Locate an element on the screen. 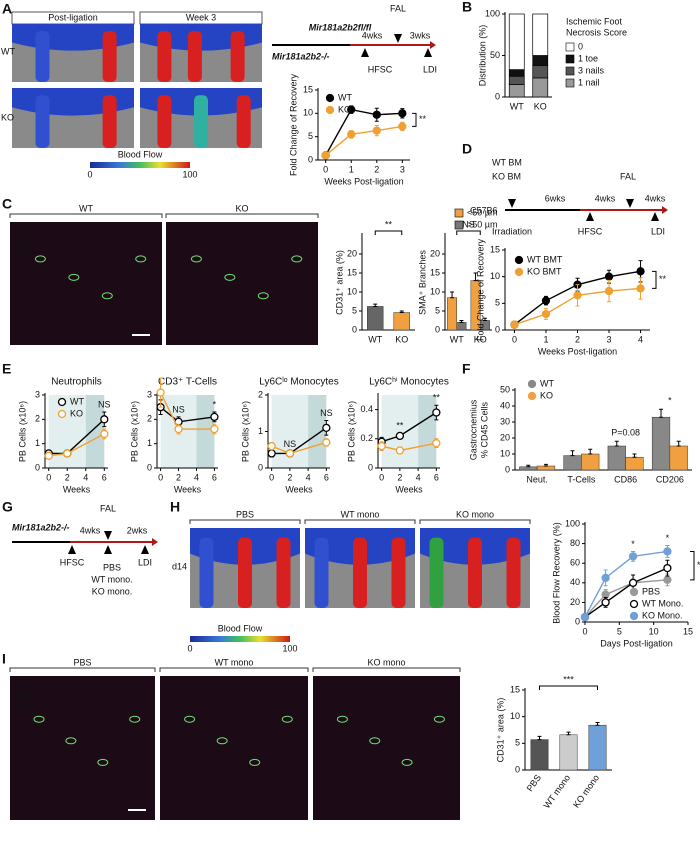 Image resolution: width=700 pixels, height=841 pixels. legend-label: KO Mono. is located at coordinates (662, 615).